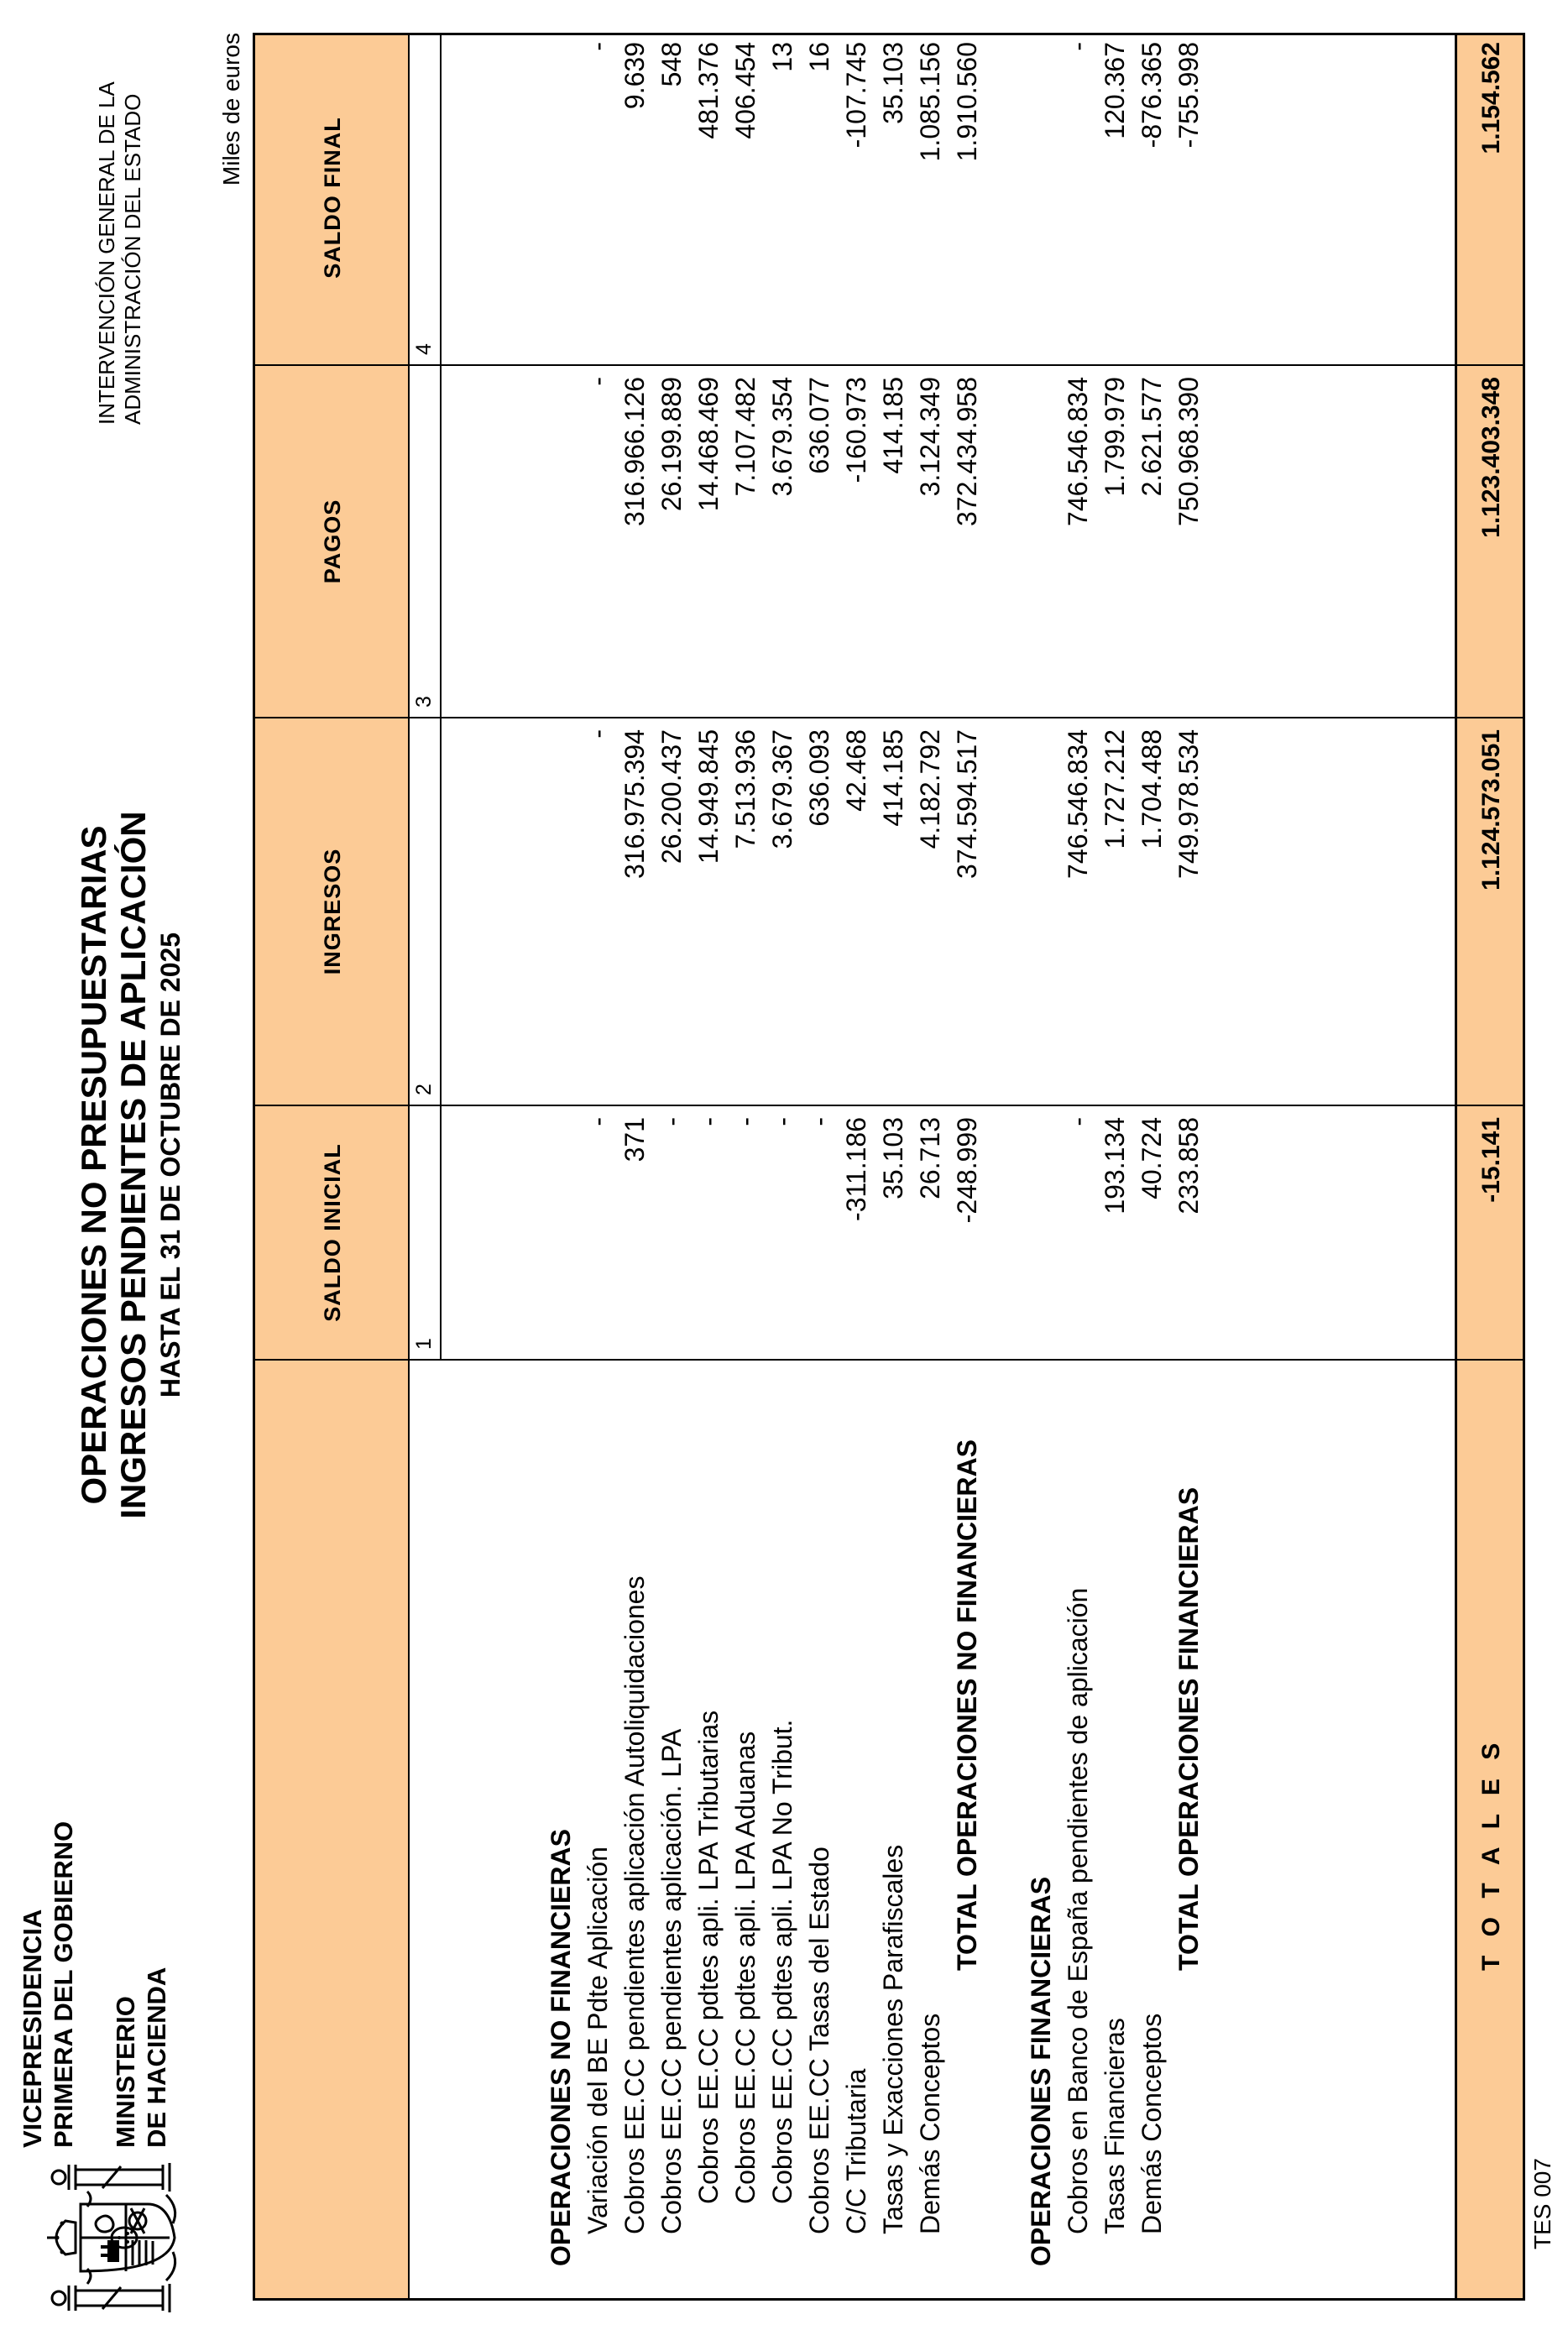  I want to click on cell-ingresos: 26.200.437, so click(671, 797).